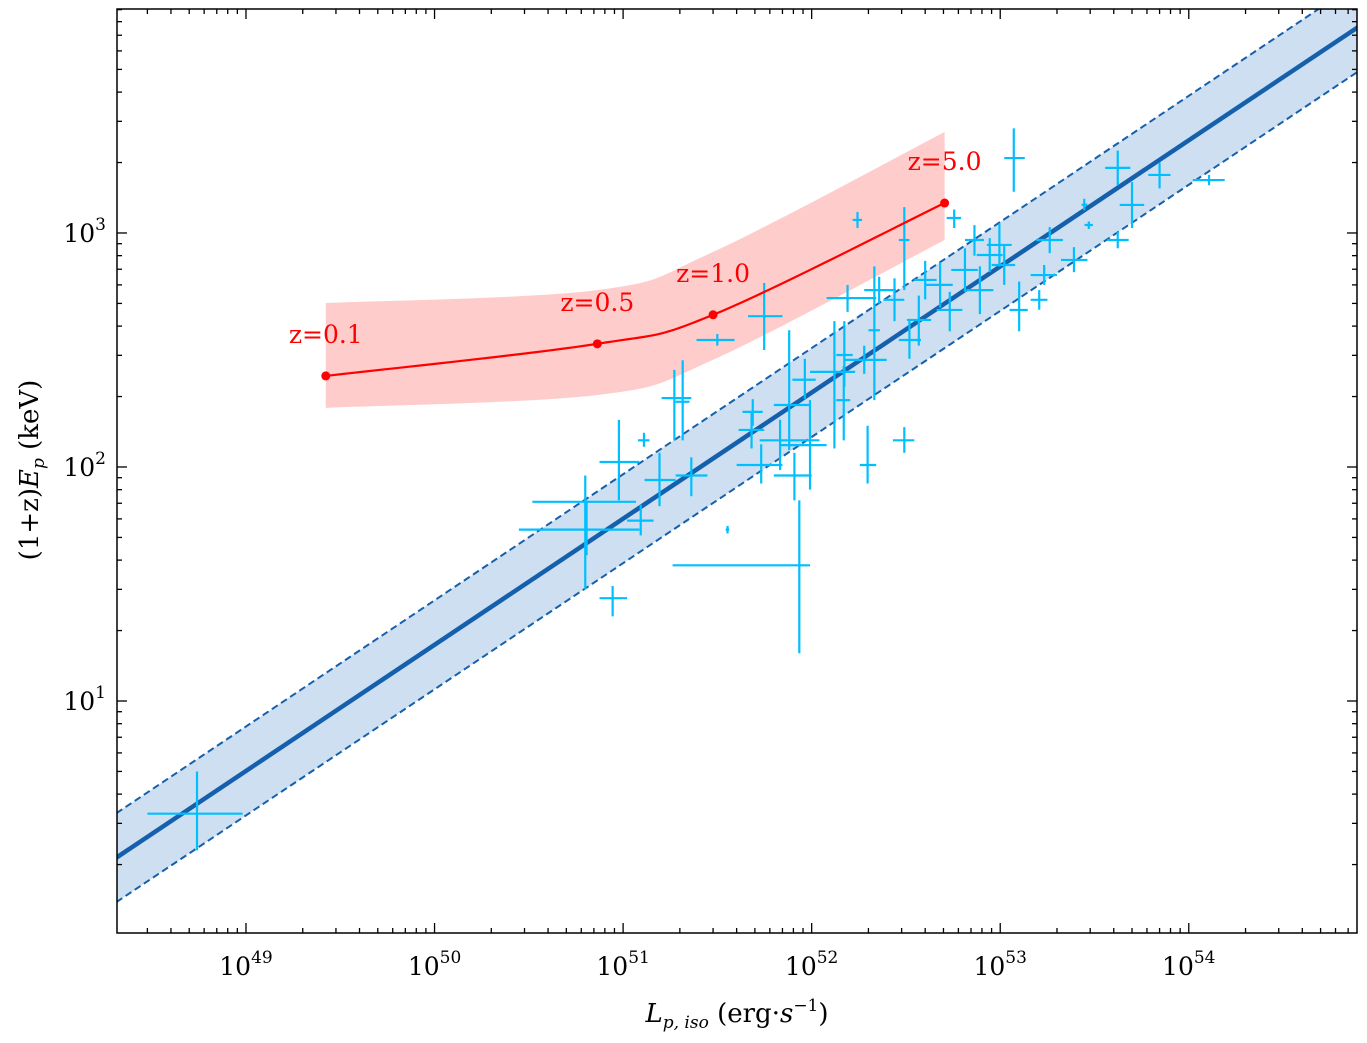  I want to click on x-label-unit-var: s, so click(786, 1014).